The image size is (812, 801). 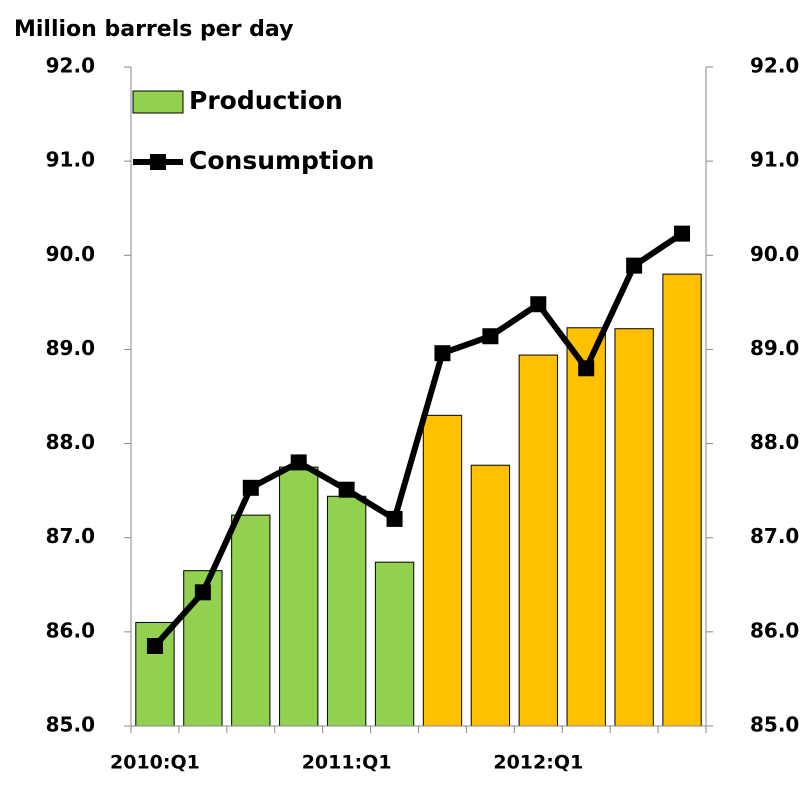 What do you see at coordinates (347, 763) in the screenshot?
I see `x-tick-label: 2011:Q1` at bounding box center [347, 763].